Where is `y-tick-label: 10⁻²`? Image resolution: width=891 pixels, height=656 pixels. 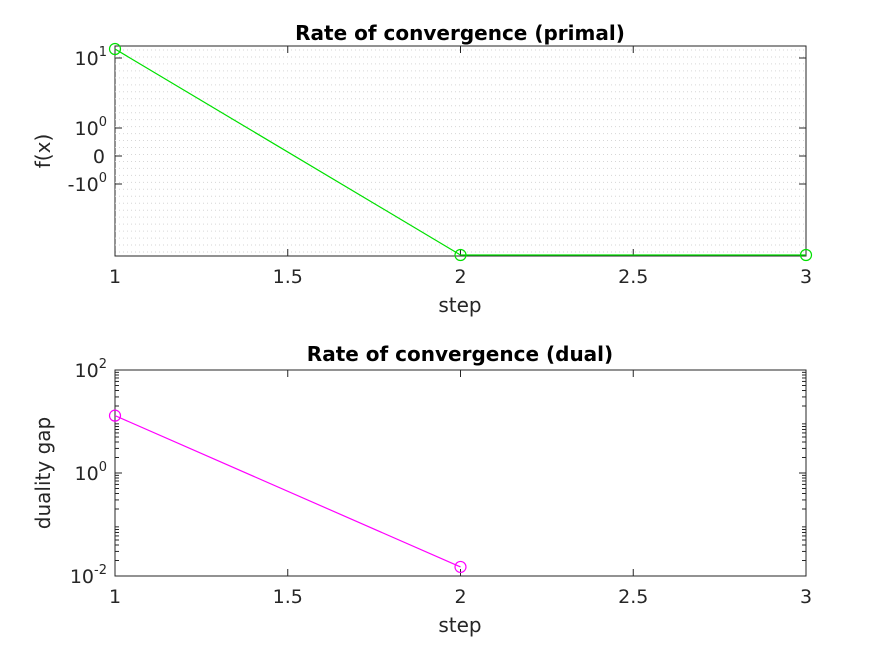
y-tick-label: 10⁻² is located at coordinates (88, 575).